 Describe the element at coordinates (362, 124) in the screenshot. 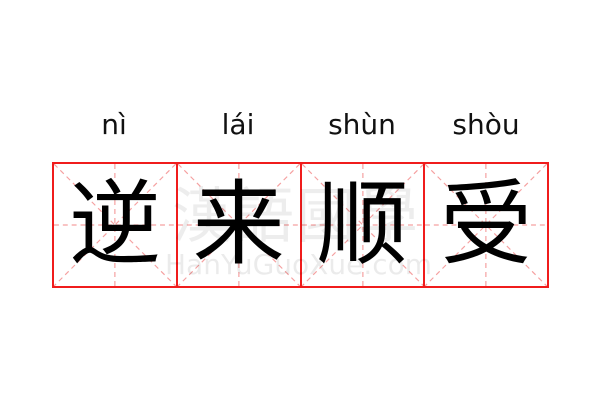

I see `pinyin-3: shùn` at that location.